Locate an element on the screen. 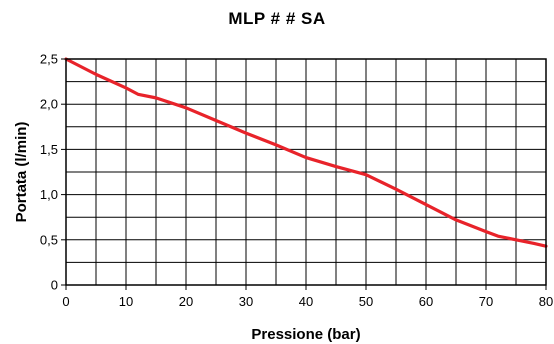 This screenshot has width=554, height=344. x-tick-label: 10 is located at coordinates (126, 301).